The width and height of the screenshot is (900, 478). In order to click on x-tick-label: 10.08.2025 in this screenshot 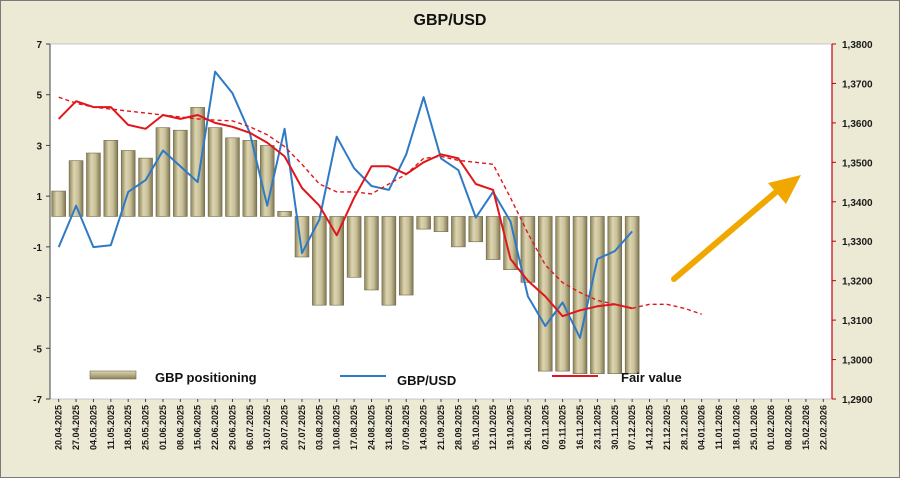, I will do `click(337, 427)`.